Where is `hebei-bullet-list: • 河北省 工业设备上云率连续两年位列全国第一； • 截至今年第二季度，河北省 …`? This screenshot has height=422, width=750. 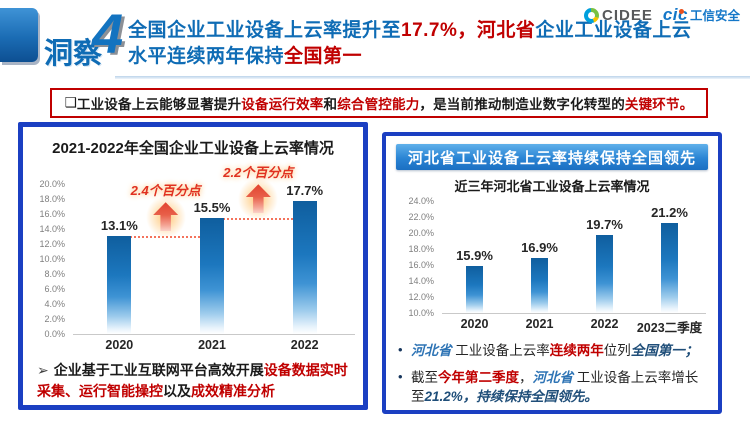 hebei-bullet-list: • 河北省 工业设备上云率连续两年位列全国第一； • 截至今年第二季度，河北省 … is located at coordinates (552, 374).